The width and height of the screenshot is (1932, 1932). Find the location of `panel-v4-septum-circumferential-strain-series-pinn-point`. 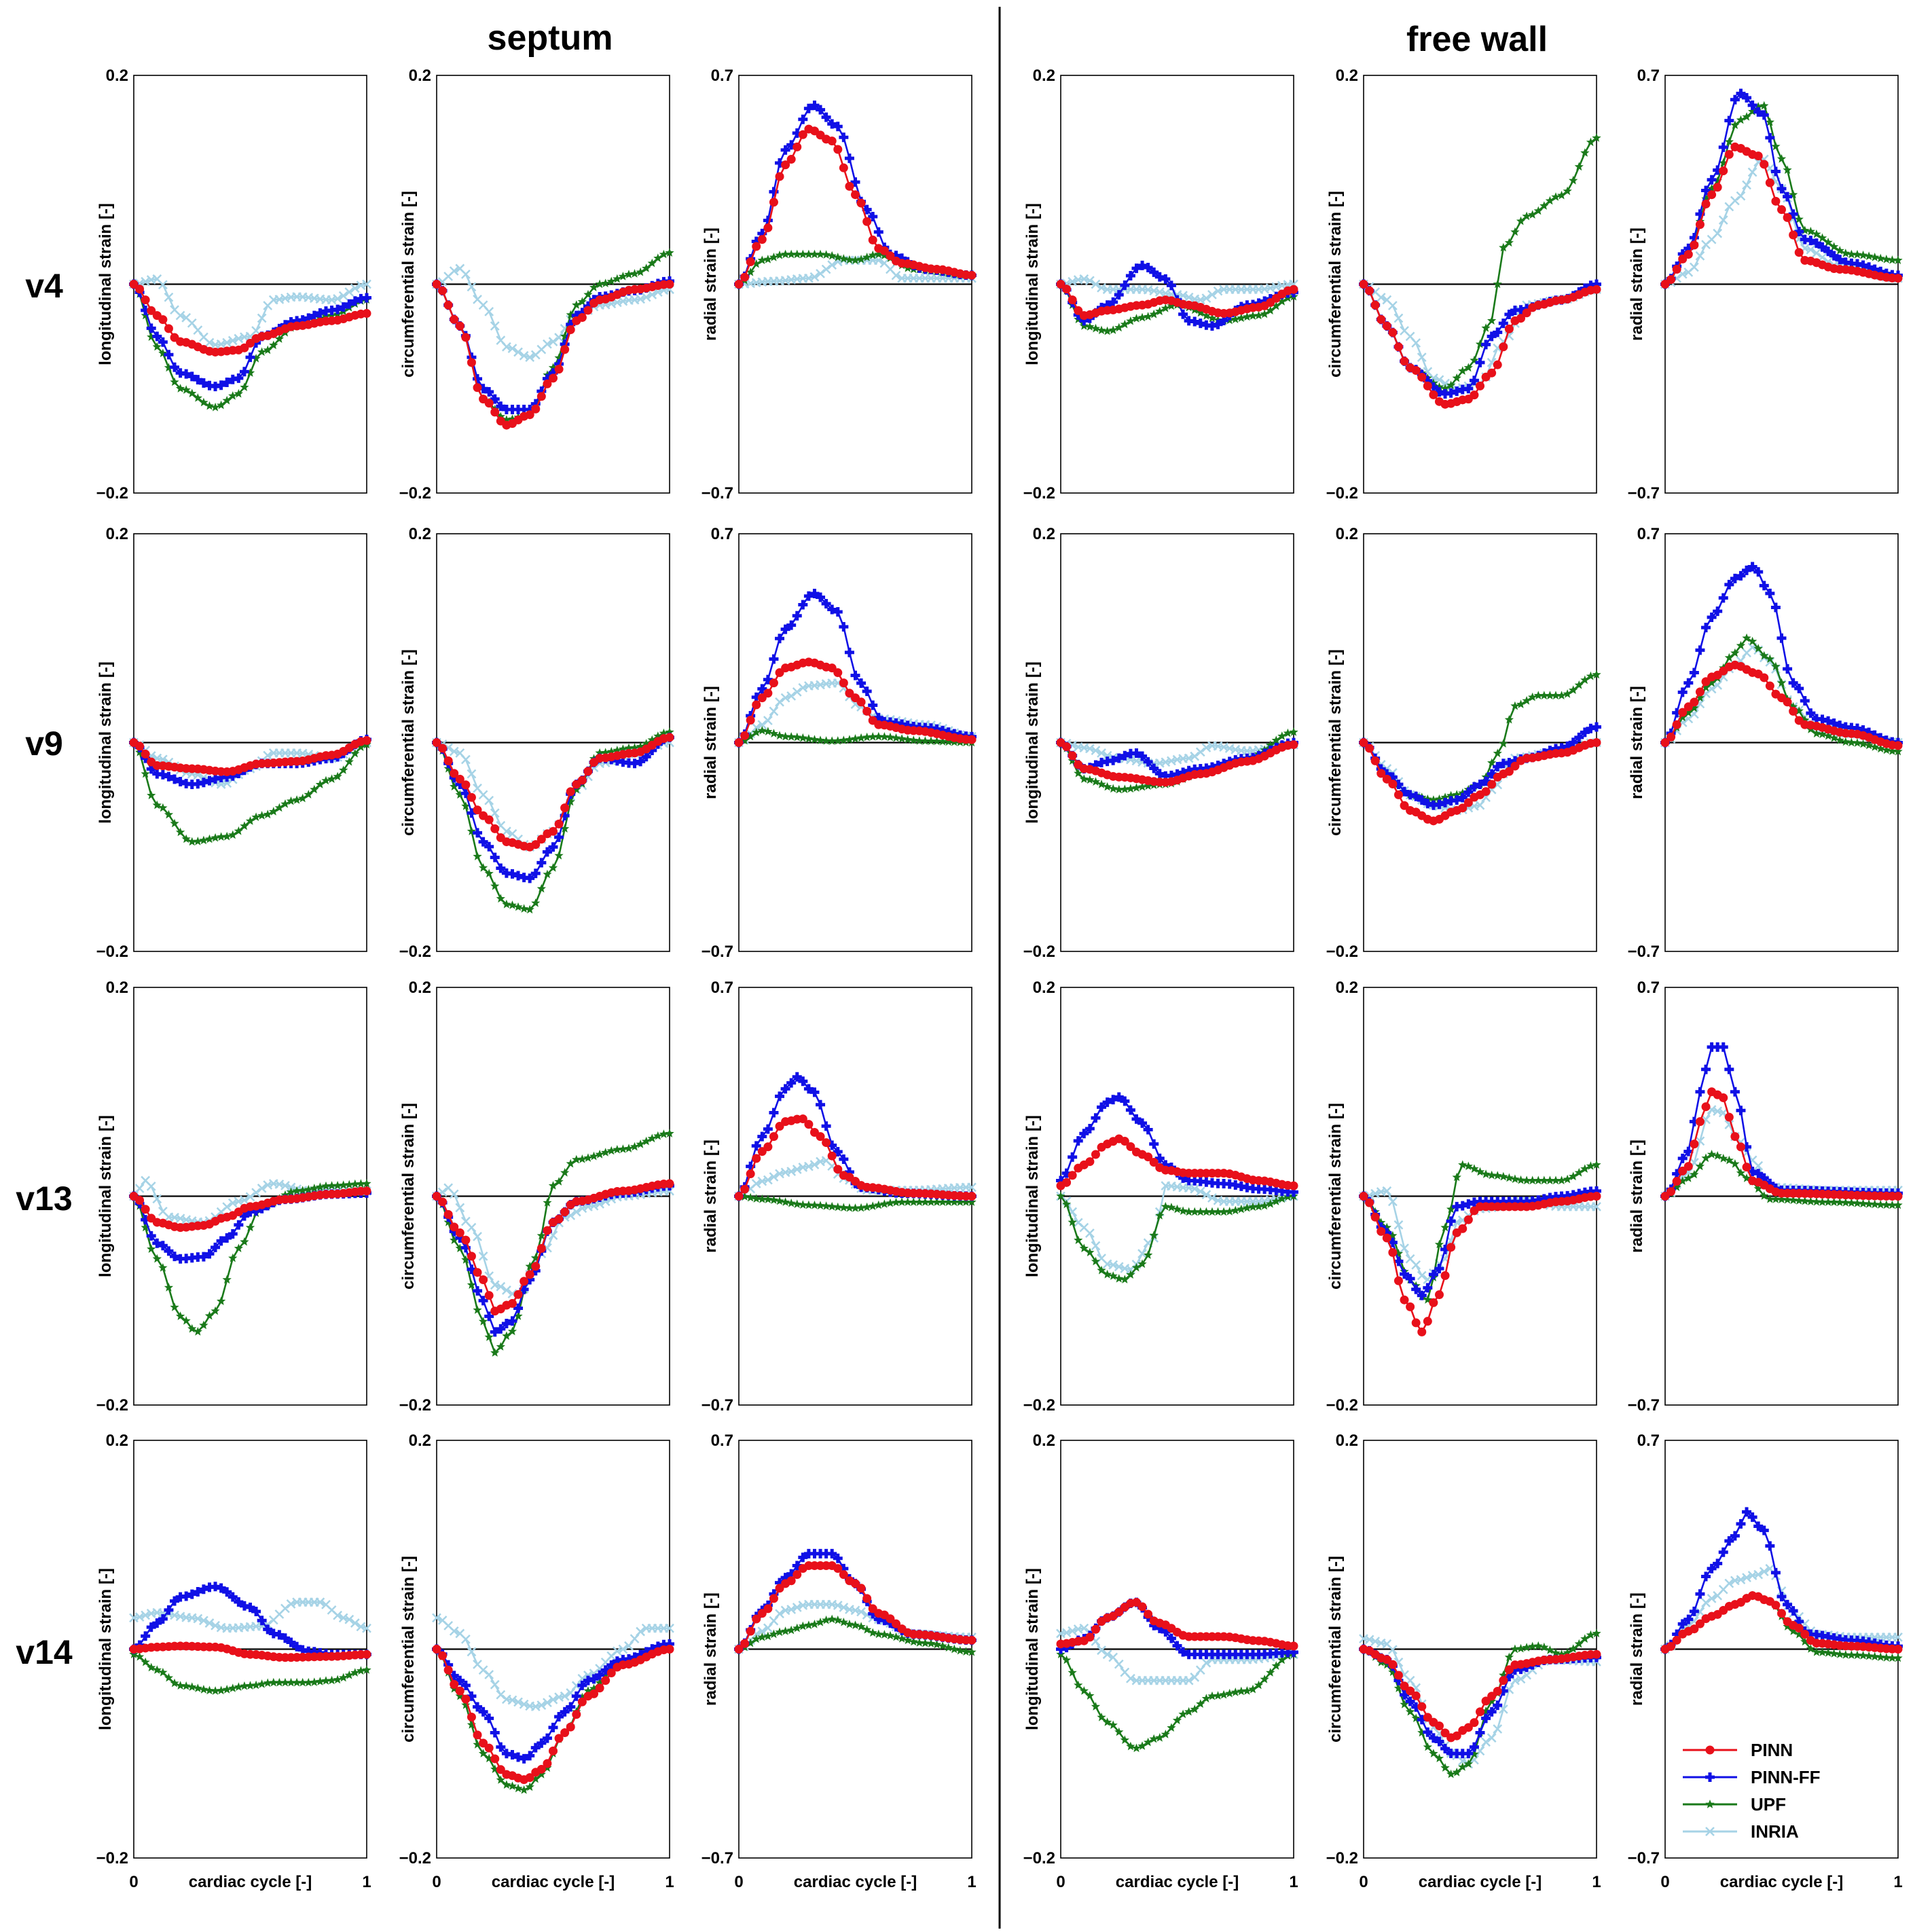

panel-v4-septum-circumferential-strain-series-pinn-point is located at coordinates (559, 369).